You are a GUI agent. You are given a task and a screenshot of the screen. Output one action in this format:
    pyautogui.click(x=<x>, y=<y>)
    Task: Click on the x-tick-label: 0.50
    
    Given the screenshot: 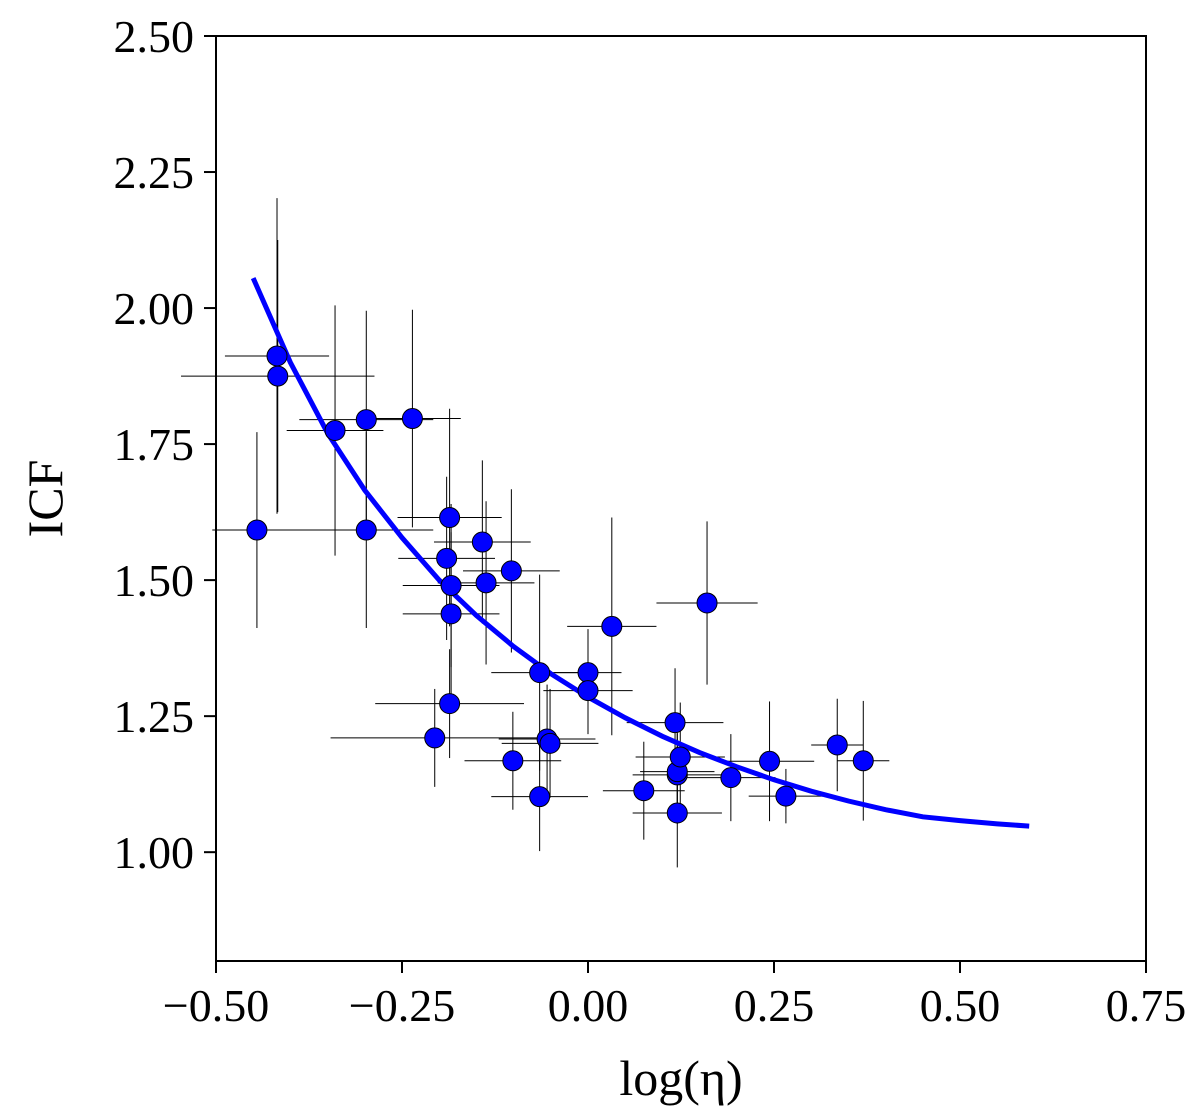 What is the action you would take?
    pyautogui.click(x=960, y=1005)
    